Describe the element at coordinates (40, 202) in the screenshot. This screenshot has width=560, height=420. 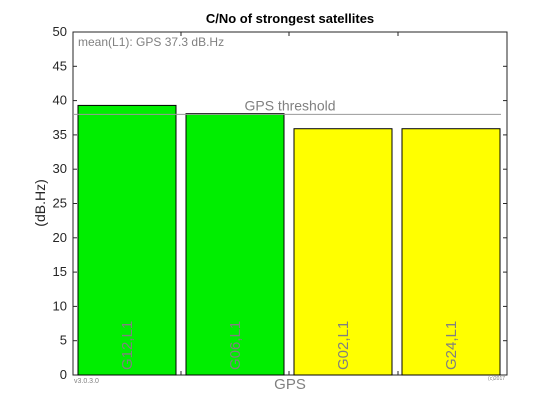
I see `y-axis-label: (dB.Hz)` at that location.